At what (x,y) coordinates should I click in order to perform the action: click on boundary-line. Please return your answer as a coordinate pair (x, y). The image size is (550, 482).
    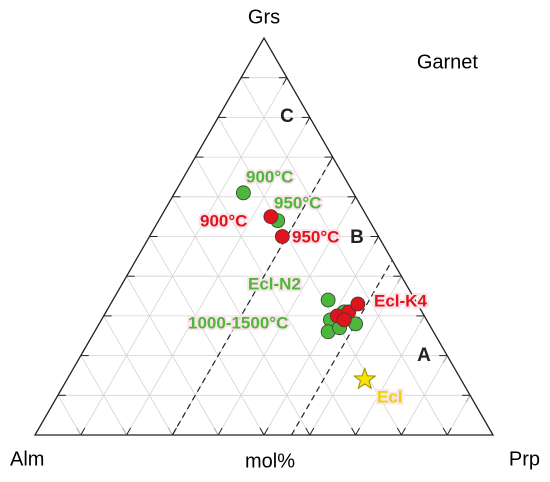
    Looking at the image, I should click on (341, 348).